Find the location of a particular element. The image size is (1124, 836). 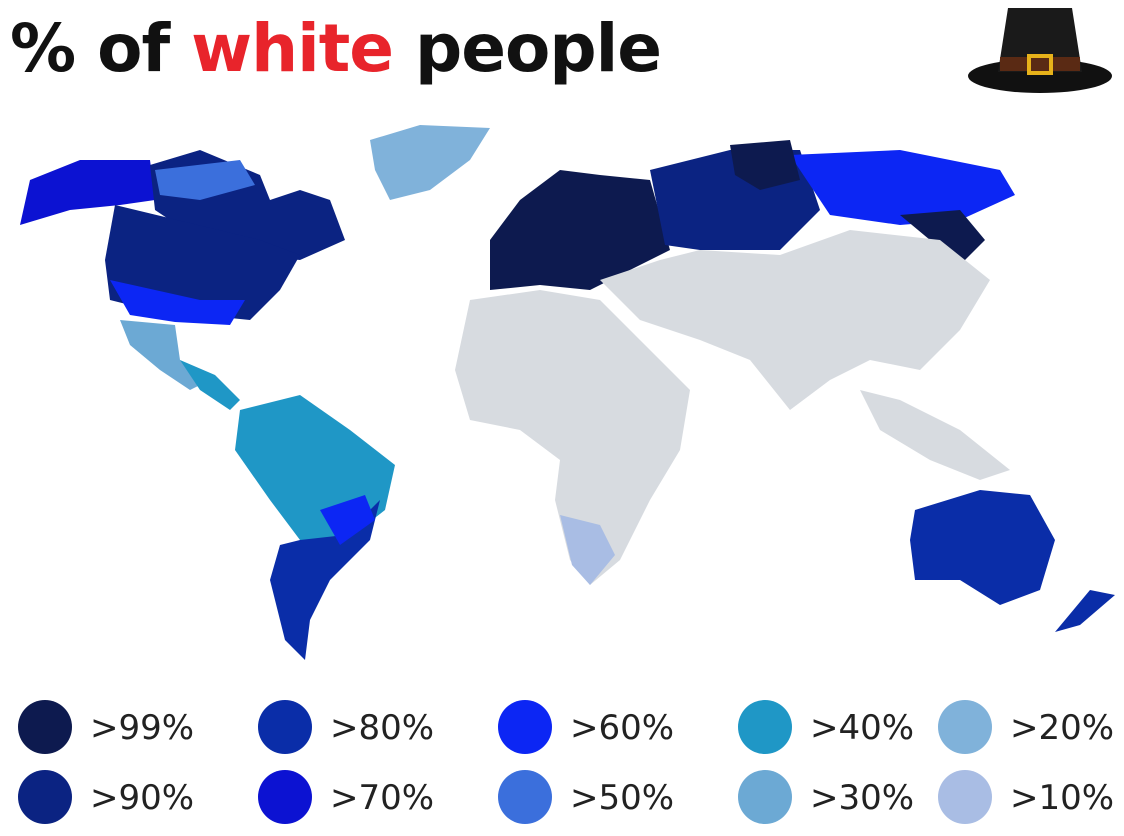

russia-east is located at coordinates (902, 187).